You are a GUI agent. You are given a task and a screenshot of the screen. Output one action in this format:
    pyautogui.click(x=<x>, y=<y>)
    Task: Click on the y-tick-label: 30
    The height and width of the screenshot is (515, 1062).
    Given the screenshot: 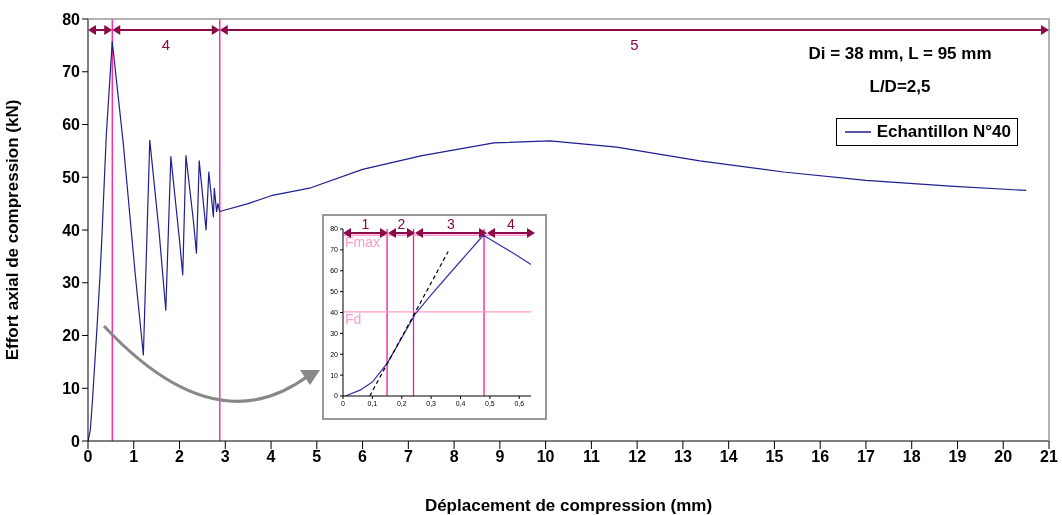 What is the action you would take?
    pyautogui.click(x=71, y=283)
    